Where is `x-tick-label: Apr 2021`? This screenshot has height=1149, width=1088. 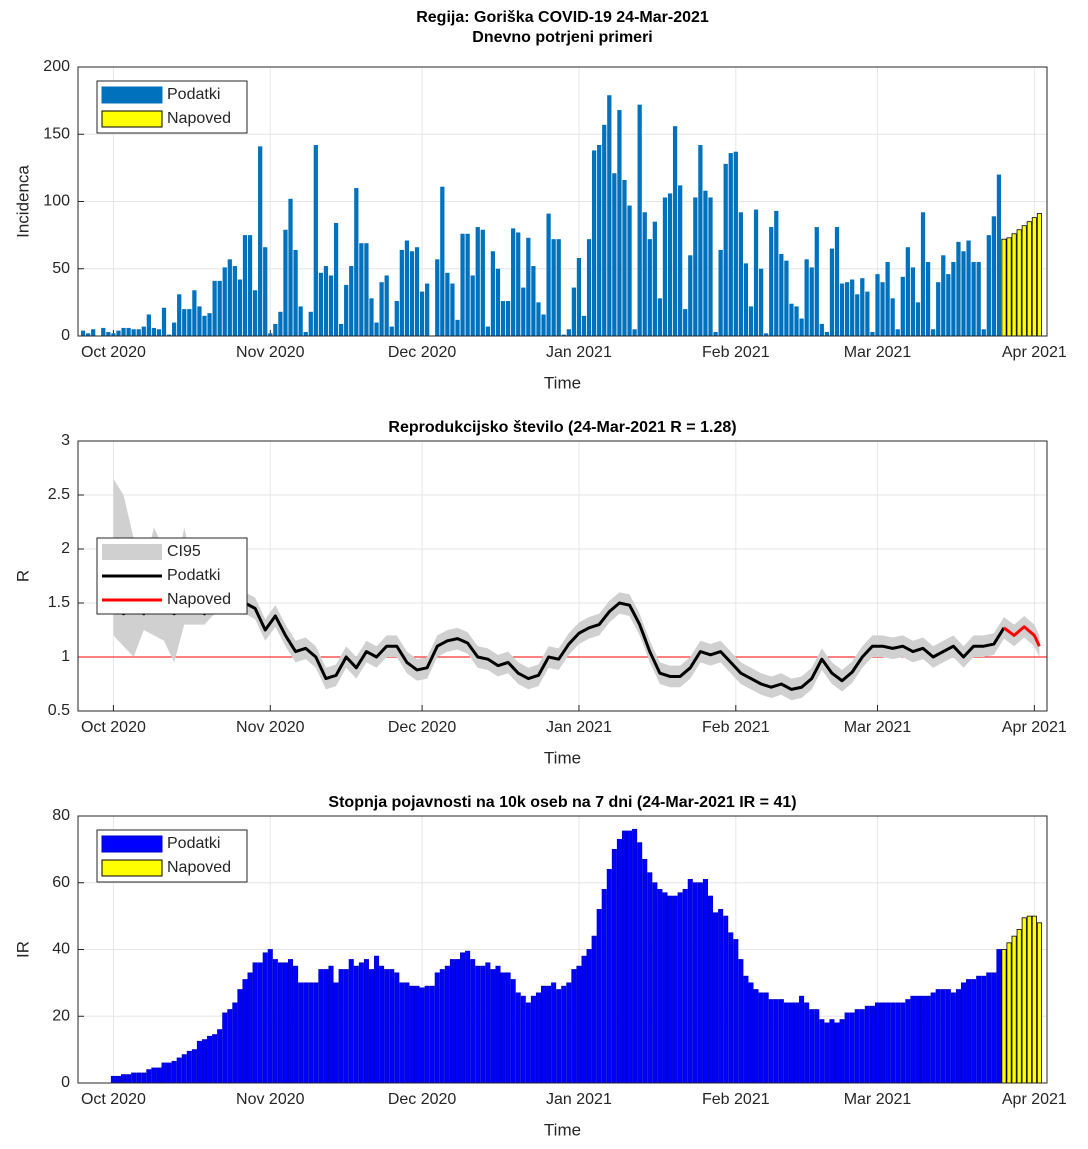 x-tick-label: Apr 2021 is located at coordinates (1034, 727).